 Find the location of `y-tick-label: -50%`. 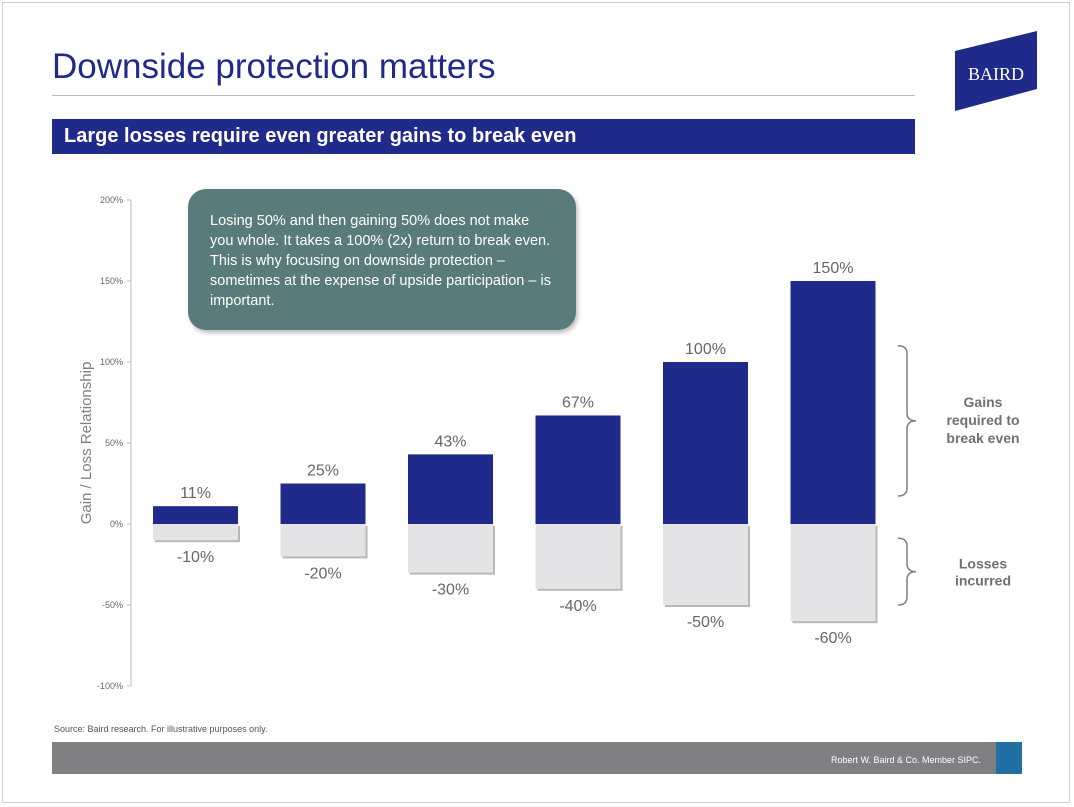

y-tick-label: -50% is located at coordinates (112, 605).